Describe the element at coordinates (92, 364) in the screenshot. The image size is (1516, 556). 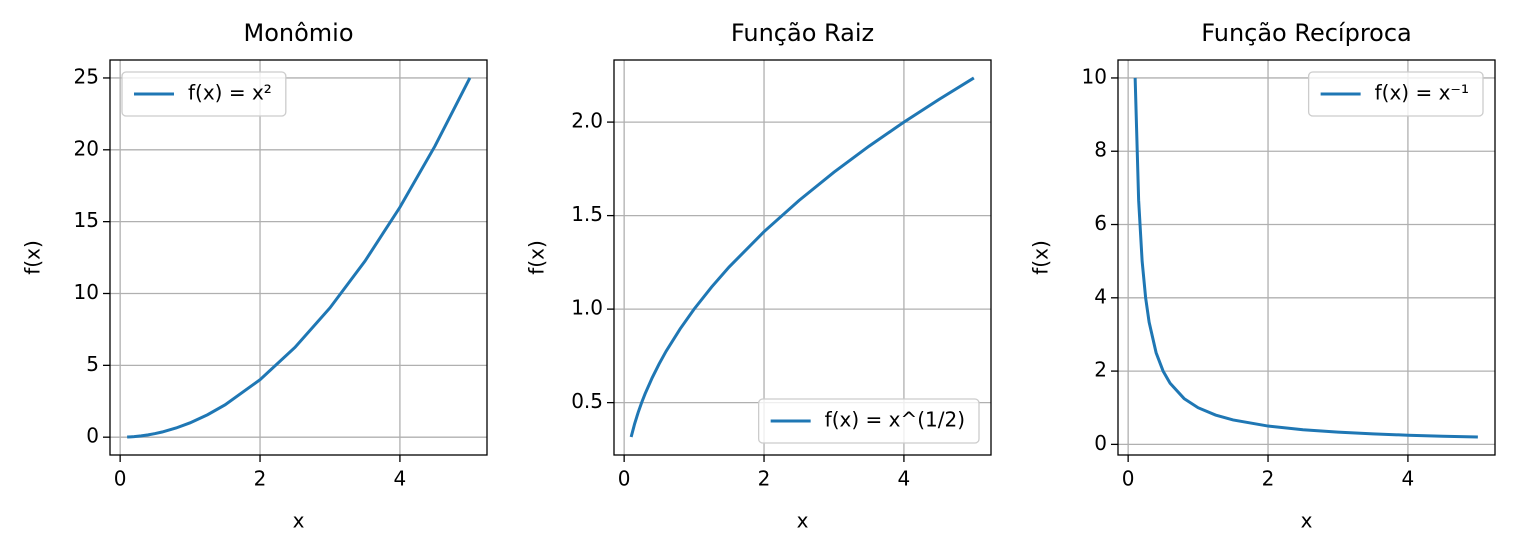
I see `y-tick-label: 5` at that location.